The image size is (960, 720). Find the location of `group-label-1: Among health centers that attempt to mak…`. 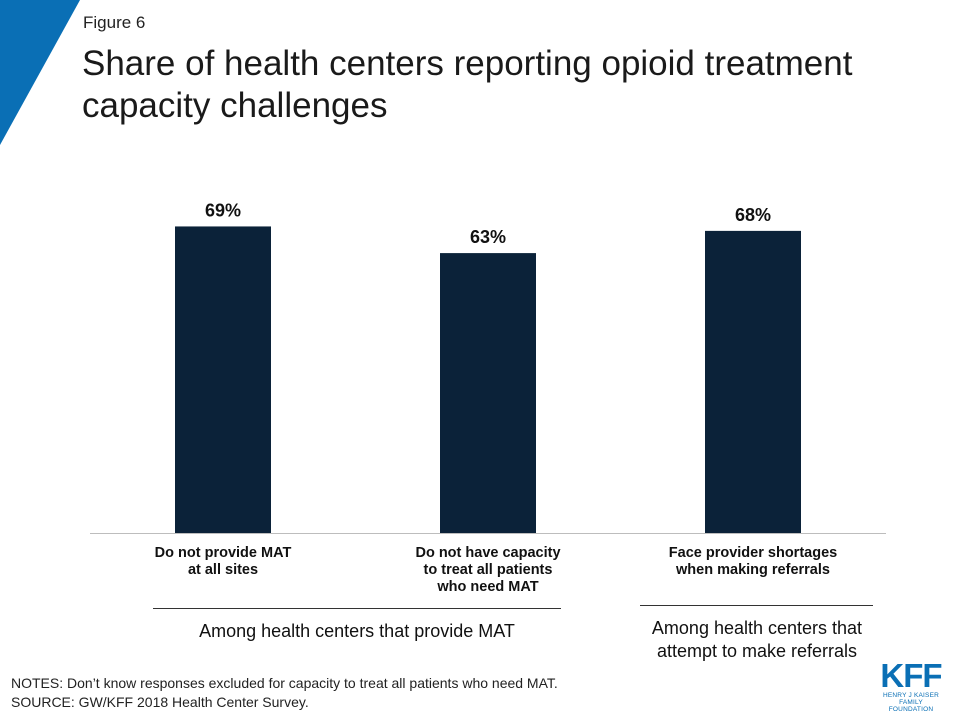

group-label-1: Among health centers that attempt to mak… is located at coordinates (757, 640).